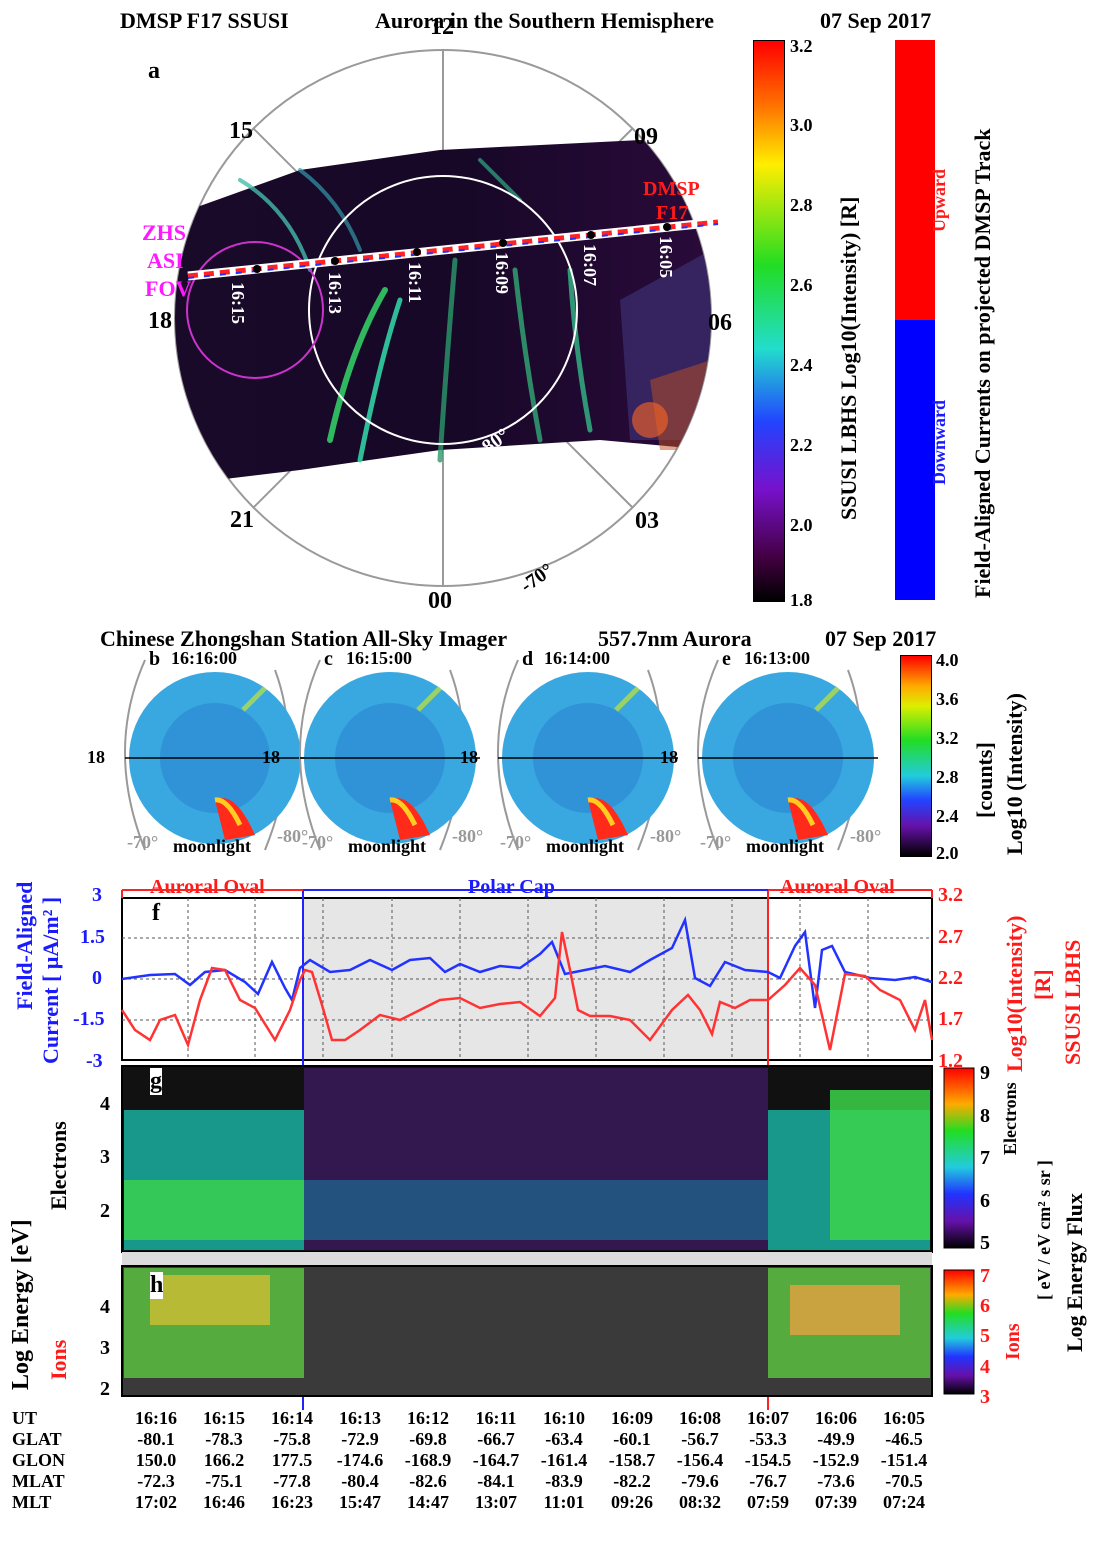  I want to click on ephemeris-cell: 16:05, so click(904, 1418).